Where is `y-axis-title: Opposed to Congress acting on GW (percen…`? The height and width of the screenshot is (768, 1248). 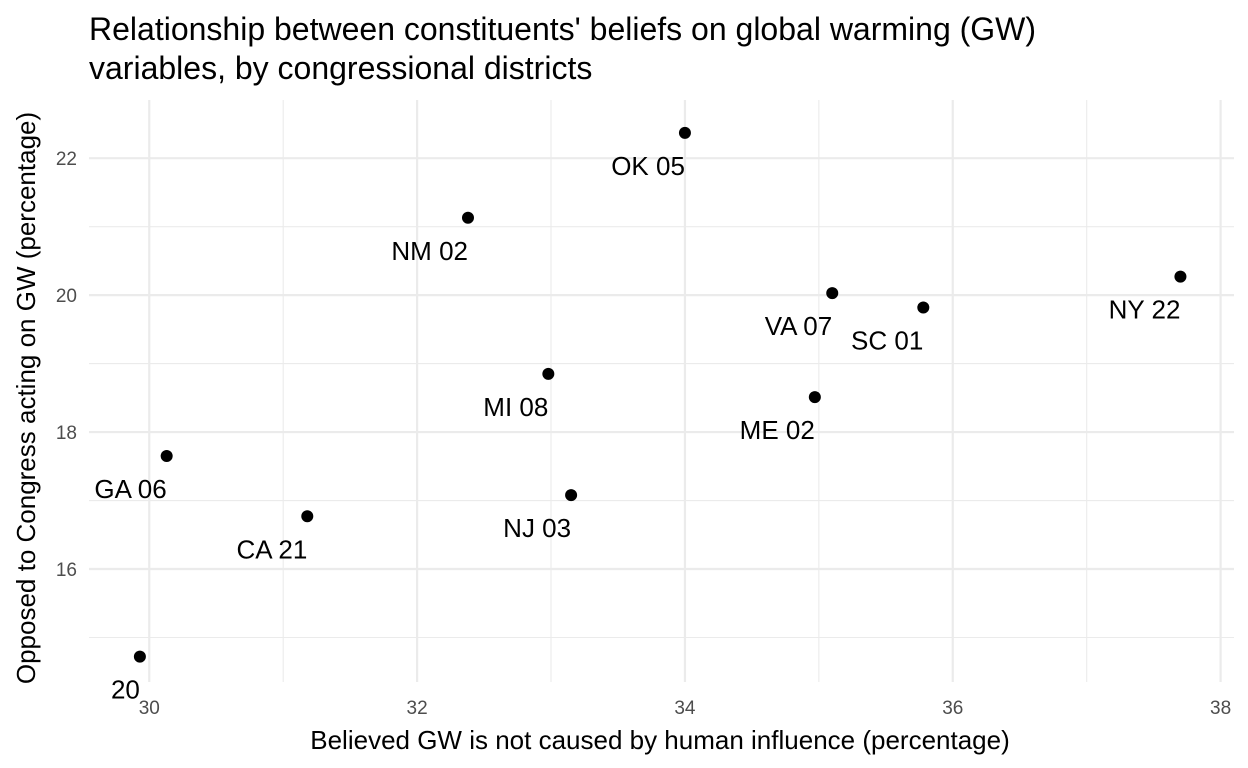
y-axis-title: Opposed to Congress acting on GW (percen… is located at coordinates (26, 398).